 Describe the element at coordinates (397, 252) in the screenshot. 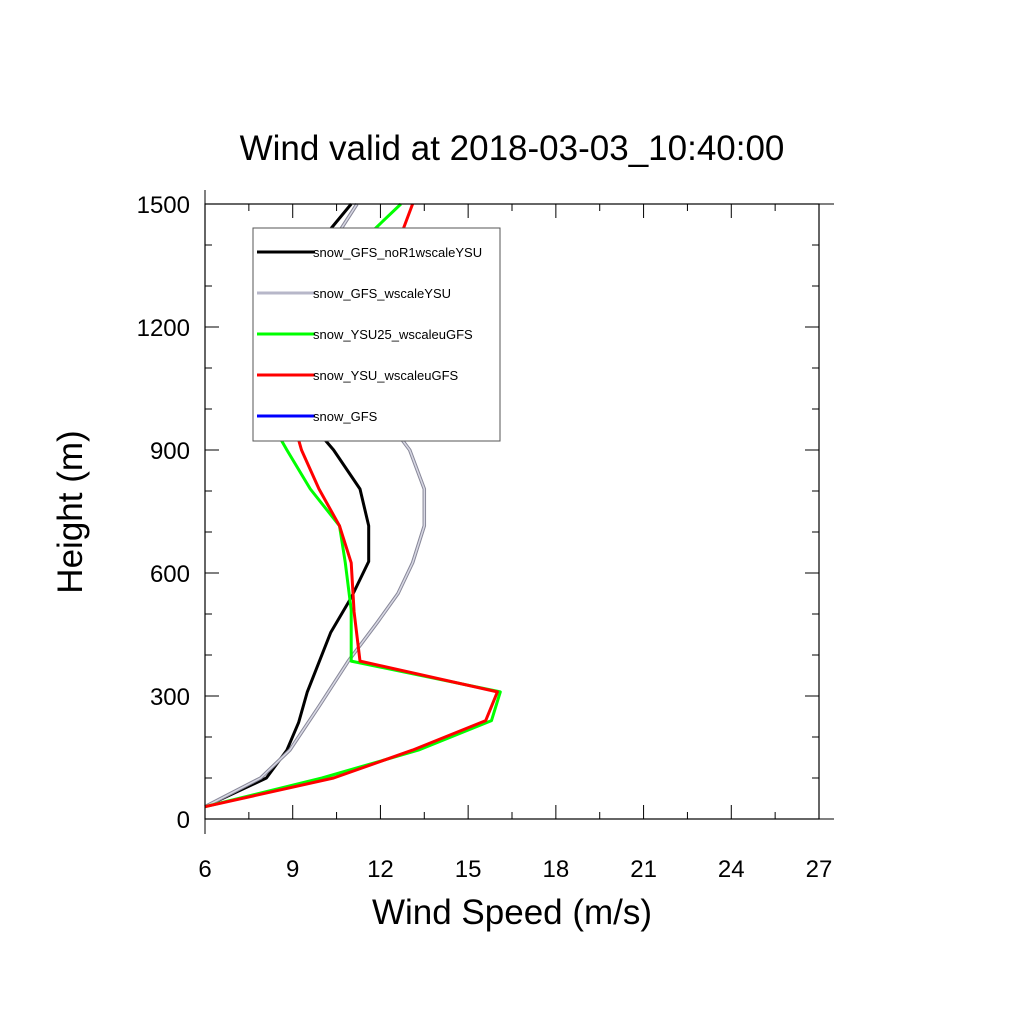

I see `legend-label: snow_GFS_noR1wscaleYSU` at that location.